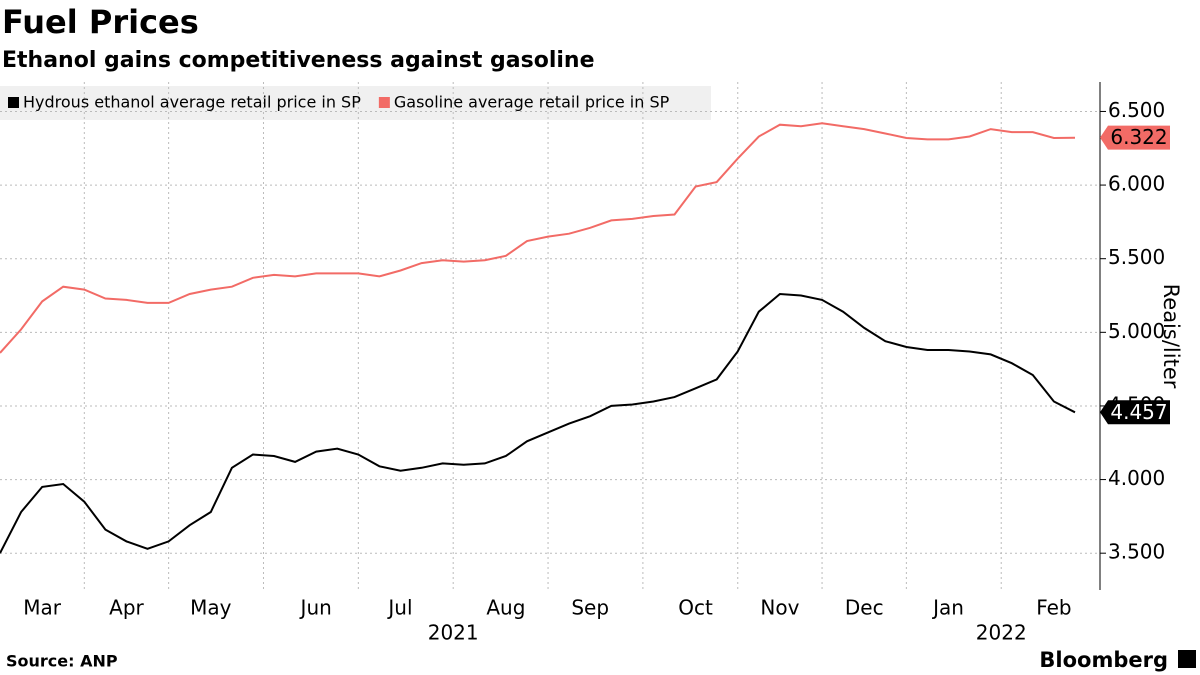 The height and width of the screenshot is (675, 1200). What do you see at coordinates (1136, 184) in the screenshot?
I see `y-tick-label: 6.000` at bounding box center [1136, 184].